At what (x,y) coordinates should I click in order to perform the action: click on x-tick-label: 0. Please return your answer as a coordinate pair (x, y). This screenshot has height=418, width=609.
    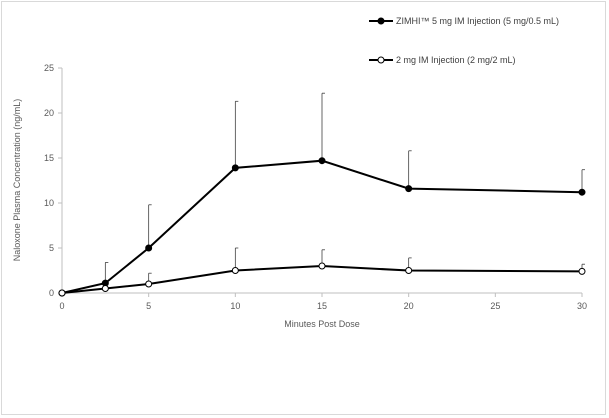
    Looking at the image, I should click on (61, 306).